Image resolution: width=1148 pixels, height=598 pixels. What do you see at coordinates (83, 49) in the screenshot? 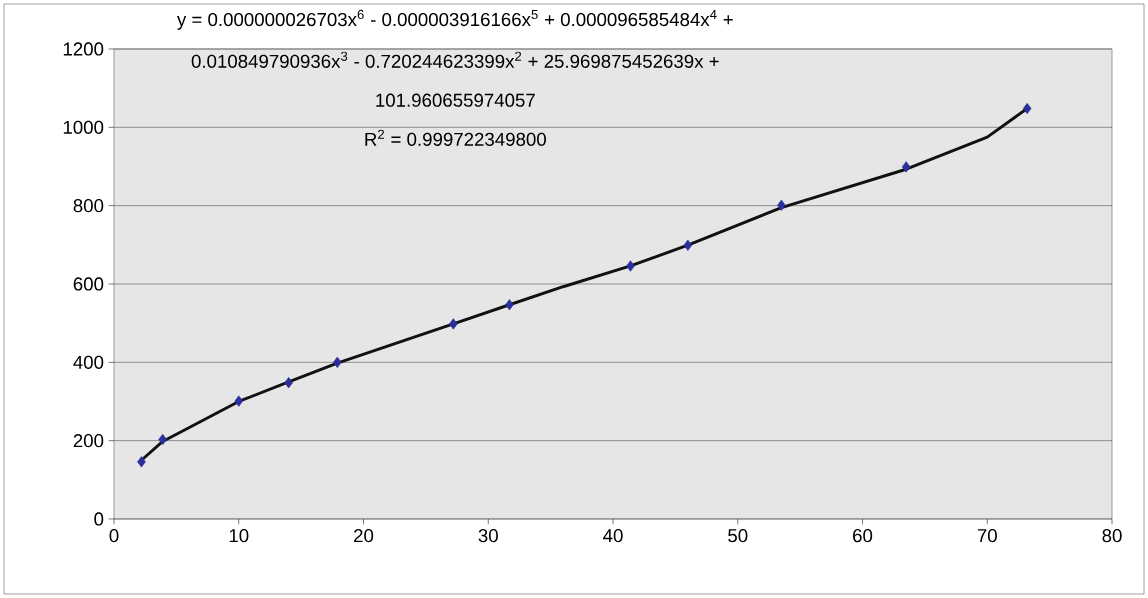
I see `y-tick-label: 1200` at bounding box center [83, 49].